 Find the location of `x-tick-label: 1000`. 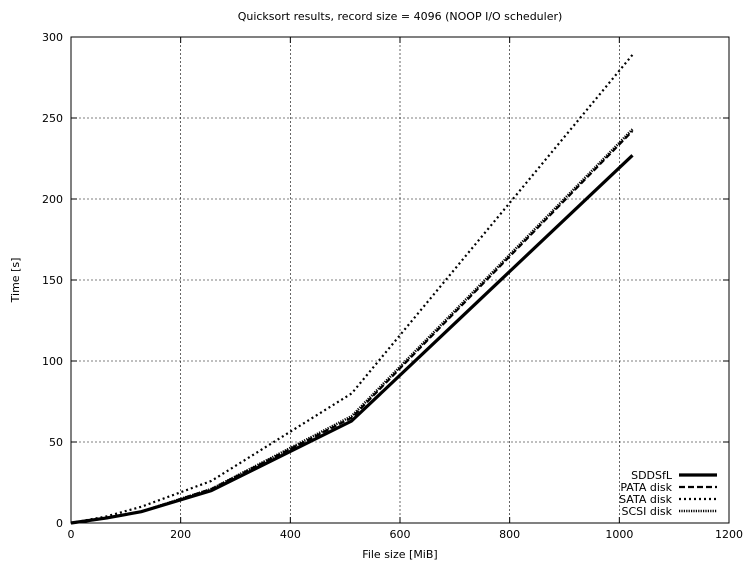

x-tick-label: 1000 is located at coordinates (619, 534).